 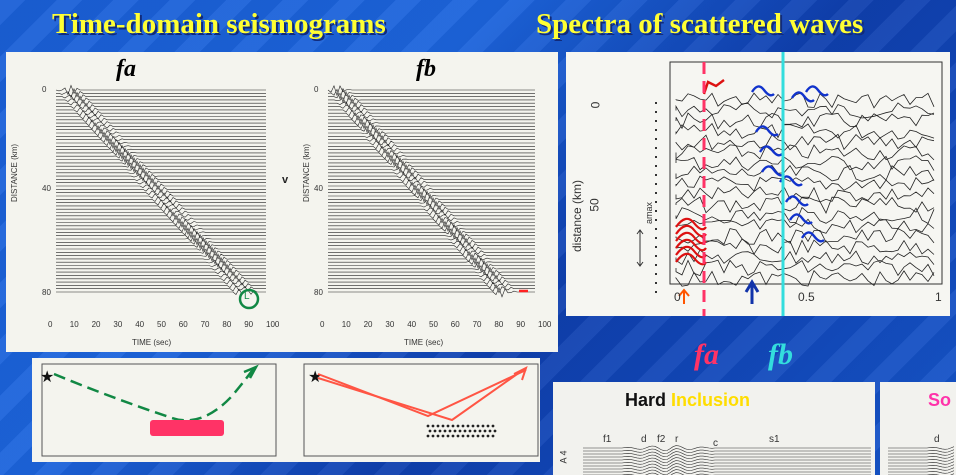 What do you see at coordinates (940, 400) in the screenshot?
I see `soft-label: So` at bounding box center [940, 400].